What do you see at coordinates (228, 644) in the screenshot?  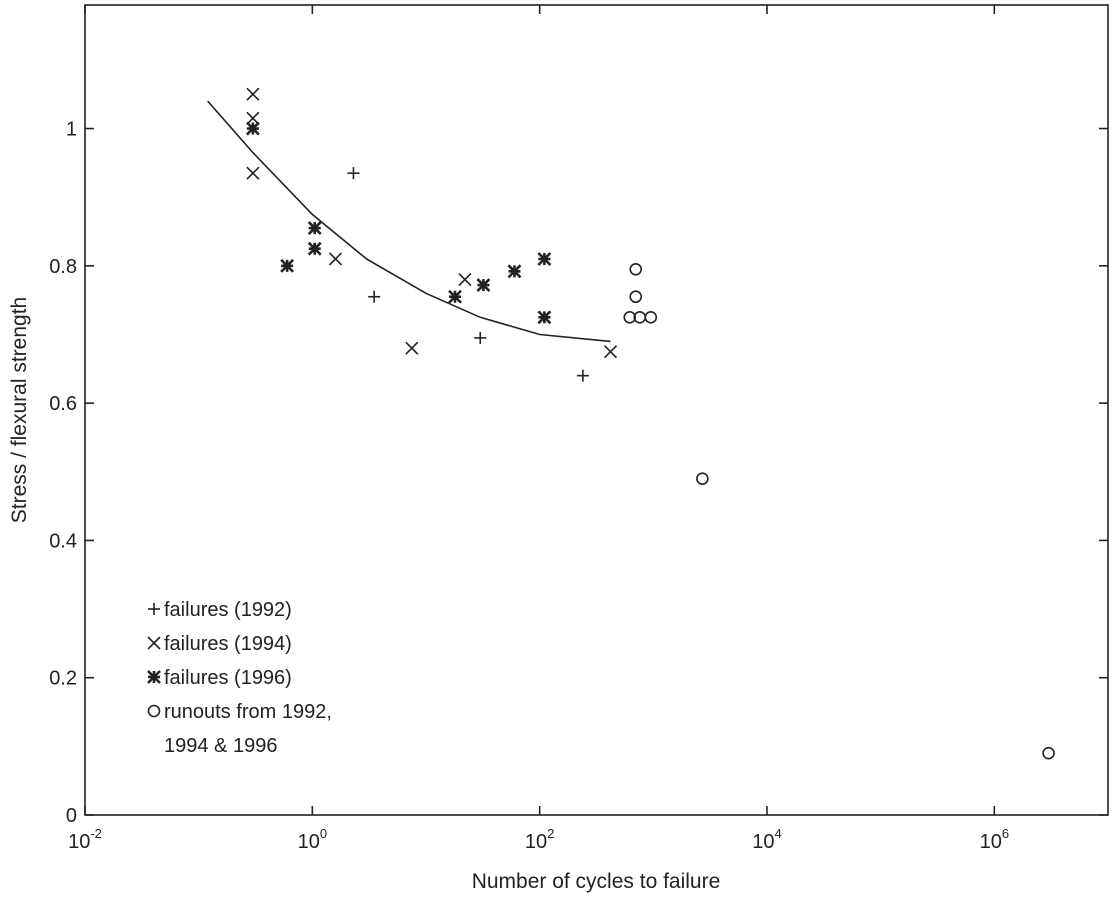 I see `legend-label: failures (1994)` at bounding box center [228, 644].